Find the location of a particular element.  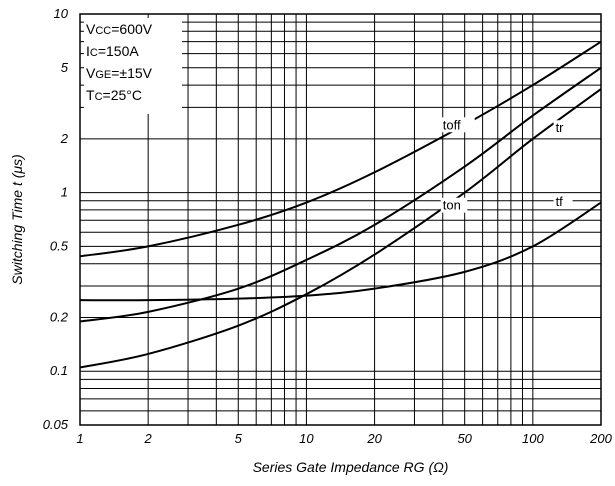

x-axis-title: Series Gate Impedance RG (Ω) is located at coordinates (351, 467).